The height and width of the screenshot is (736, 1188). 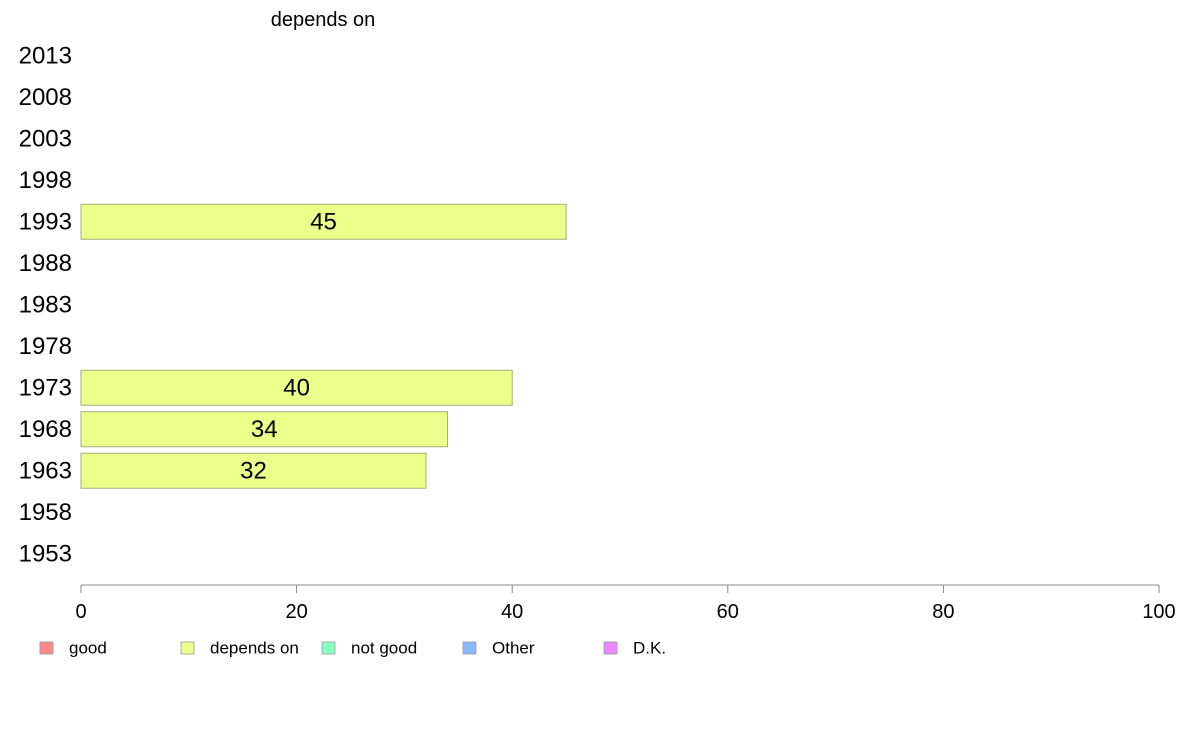 I want to click on bar-value-label-1963: 32, so click(x=253, y=470).